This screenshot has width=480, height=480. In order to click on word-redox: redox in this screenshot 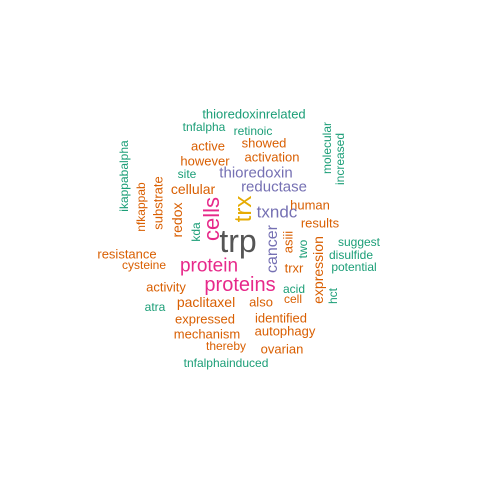, I will do `click(177, 220)`.